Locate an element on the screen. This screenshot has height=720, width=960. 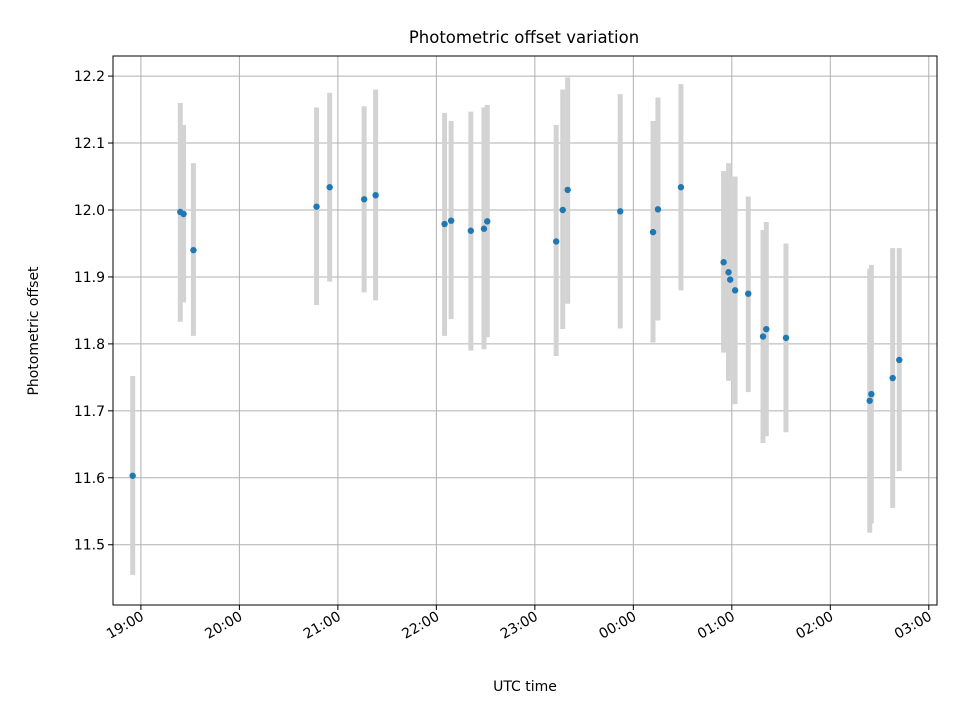
x-tick-label: 19:00 is located at coordinates (125, 626).